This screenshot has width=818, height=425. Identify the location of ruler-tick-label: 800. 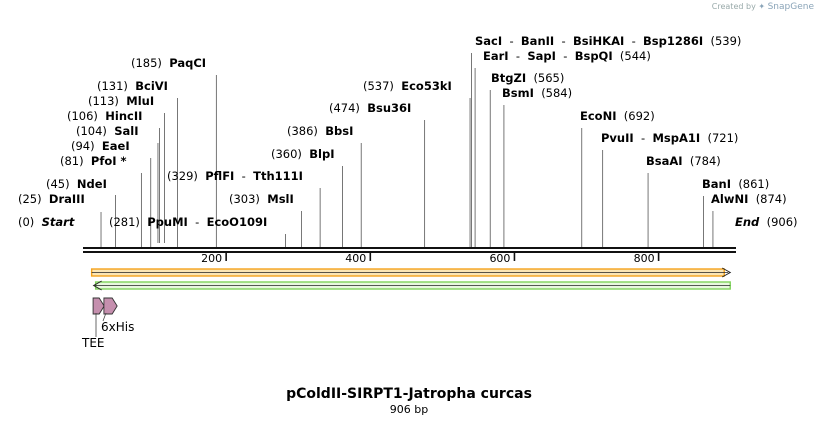
(644, 258).